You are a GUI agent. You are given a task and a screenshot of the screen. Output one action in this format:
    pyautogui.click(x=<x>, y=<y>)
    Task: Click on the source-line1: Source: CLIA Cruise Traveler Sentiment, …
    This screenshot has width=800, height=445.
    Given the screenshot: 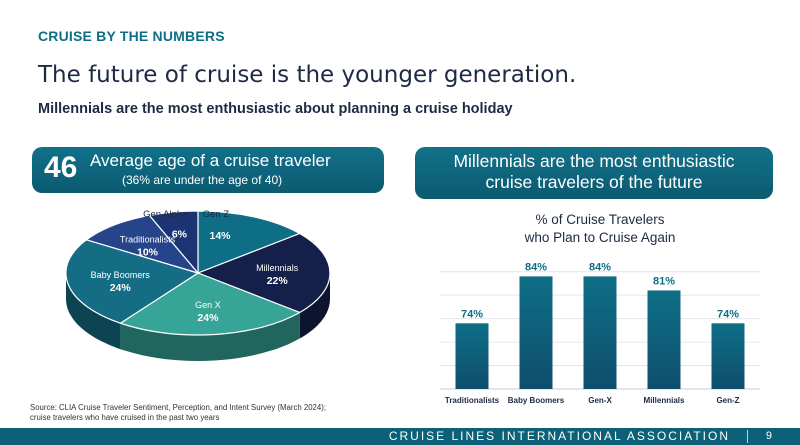 What is the action you would take?
    pyautogui.click(x=178, y=407)
    